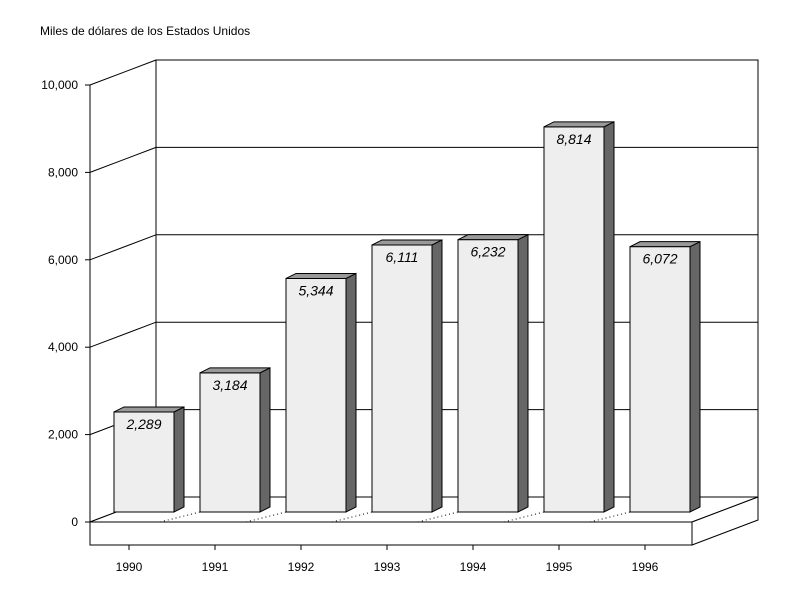 This screenshot has height=600, width=800. Describe the element at coordinates (301, 567) in the screenshot. I see `x-tick-label: 1992` at that location.